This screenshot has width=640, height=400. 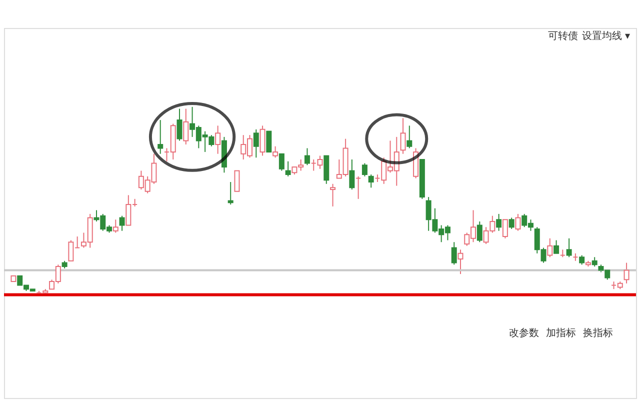 What do you see at coordinates (524, 333) in the screenshot?
I see `text: 改参数` at bounding box center [524, 333].